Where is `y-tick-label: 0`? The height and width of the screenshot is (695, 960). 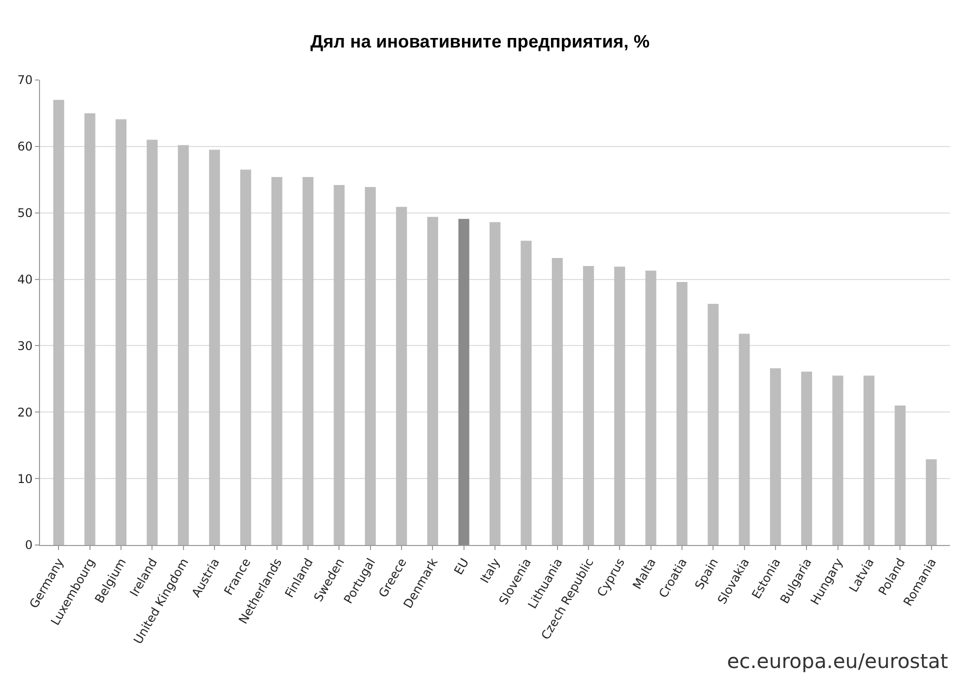
y-tick-label: 0 is located at coordinates (28, 545).